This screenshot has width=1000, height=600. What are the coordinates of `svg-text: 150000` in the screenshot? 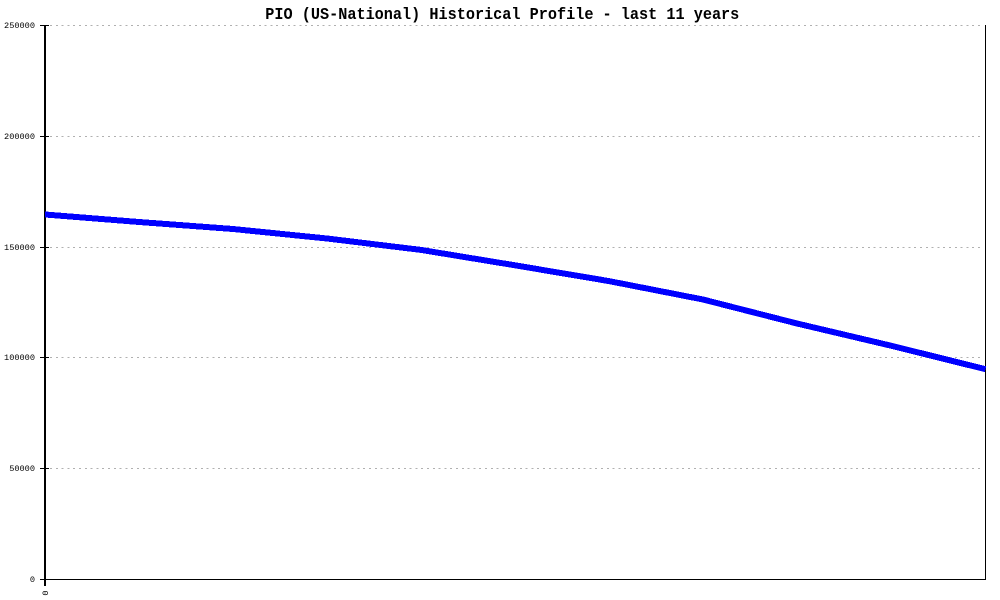 It's located at (19, 248).